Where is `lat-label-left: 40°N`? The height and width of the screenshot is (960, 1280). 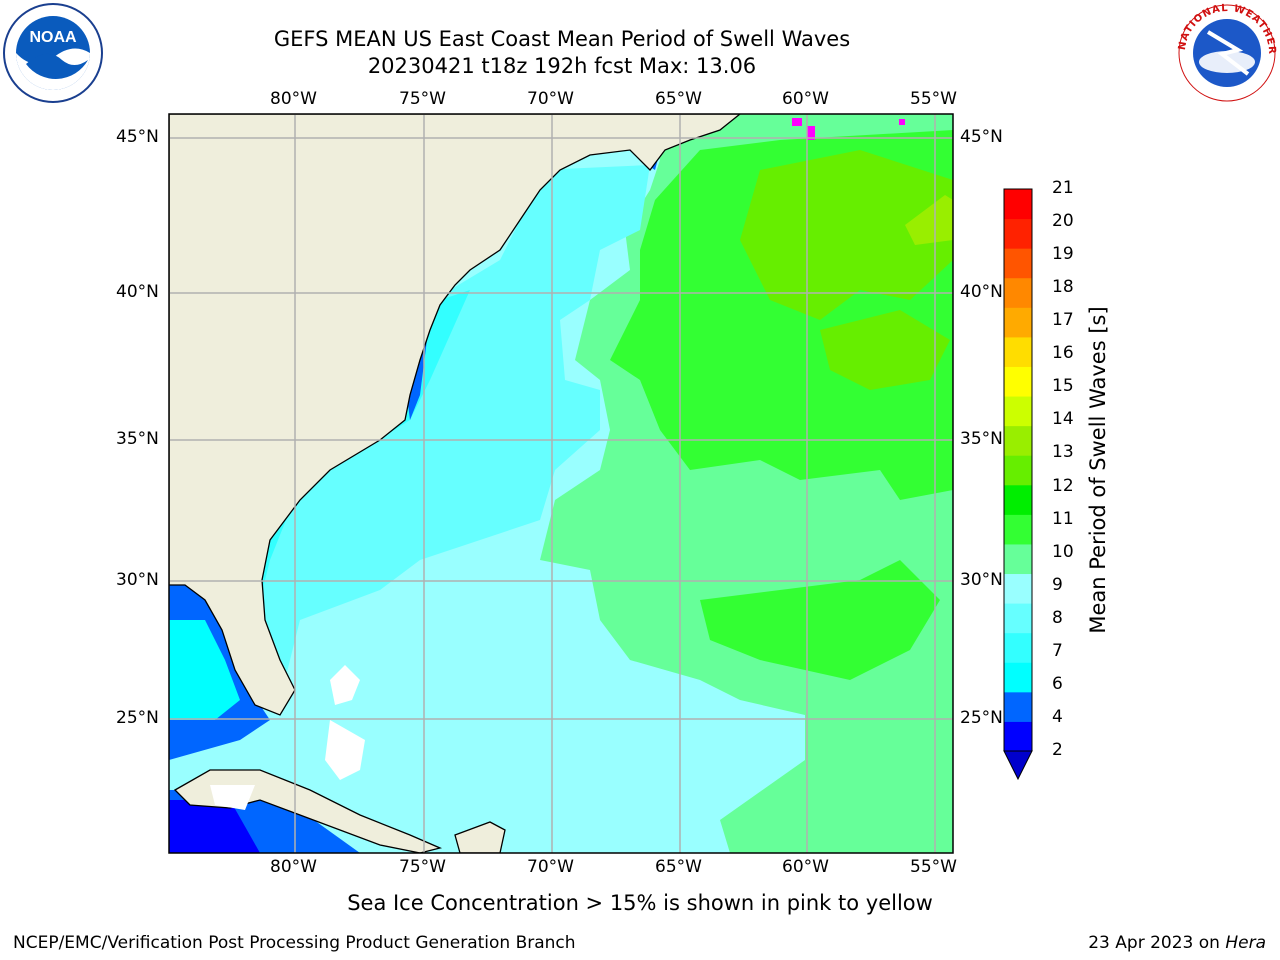 lat-label-left: 40°N is located at coordinates (137, 292).